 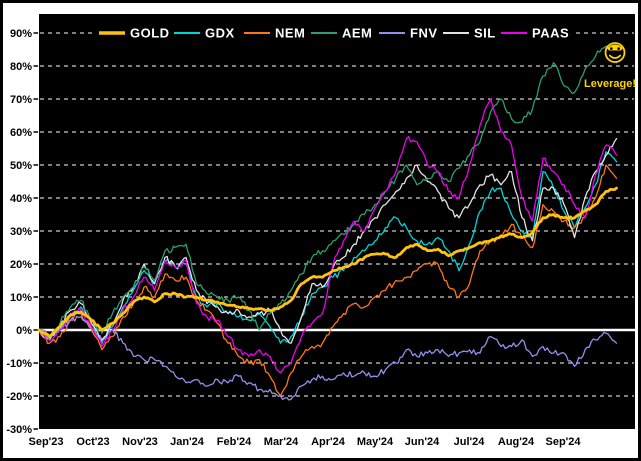 I want to click on y-tick-label-0: 0%, so click(x=24, y=331).